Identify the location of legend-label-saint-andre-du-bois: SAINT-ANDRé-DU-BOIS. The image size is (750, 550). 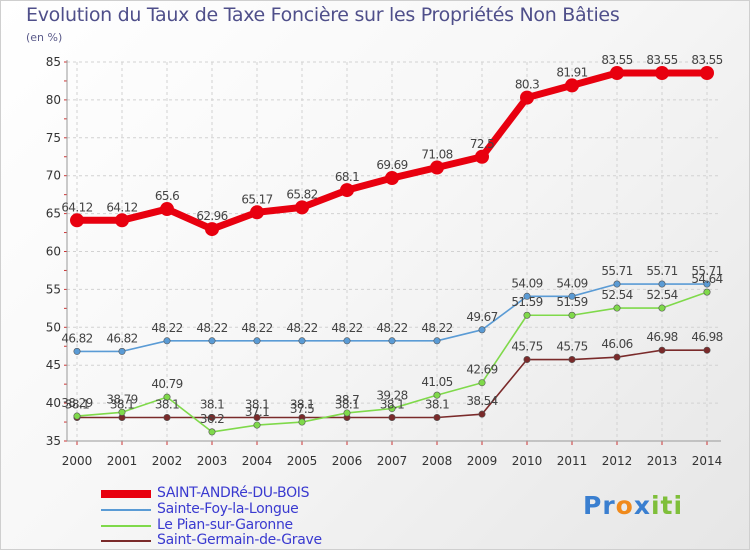
(233, 493).